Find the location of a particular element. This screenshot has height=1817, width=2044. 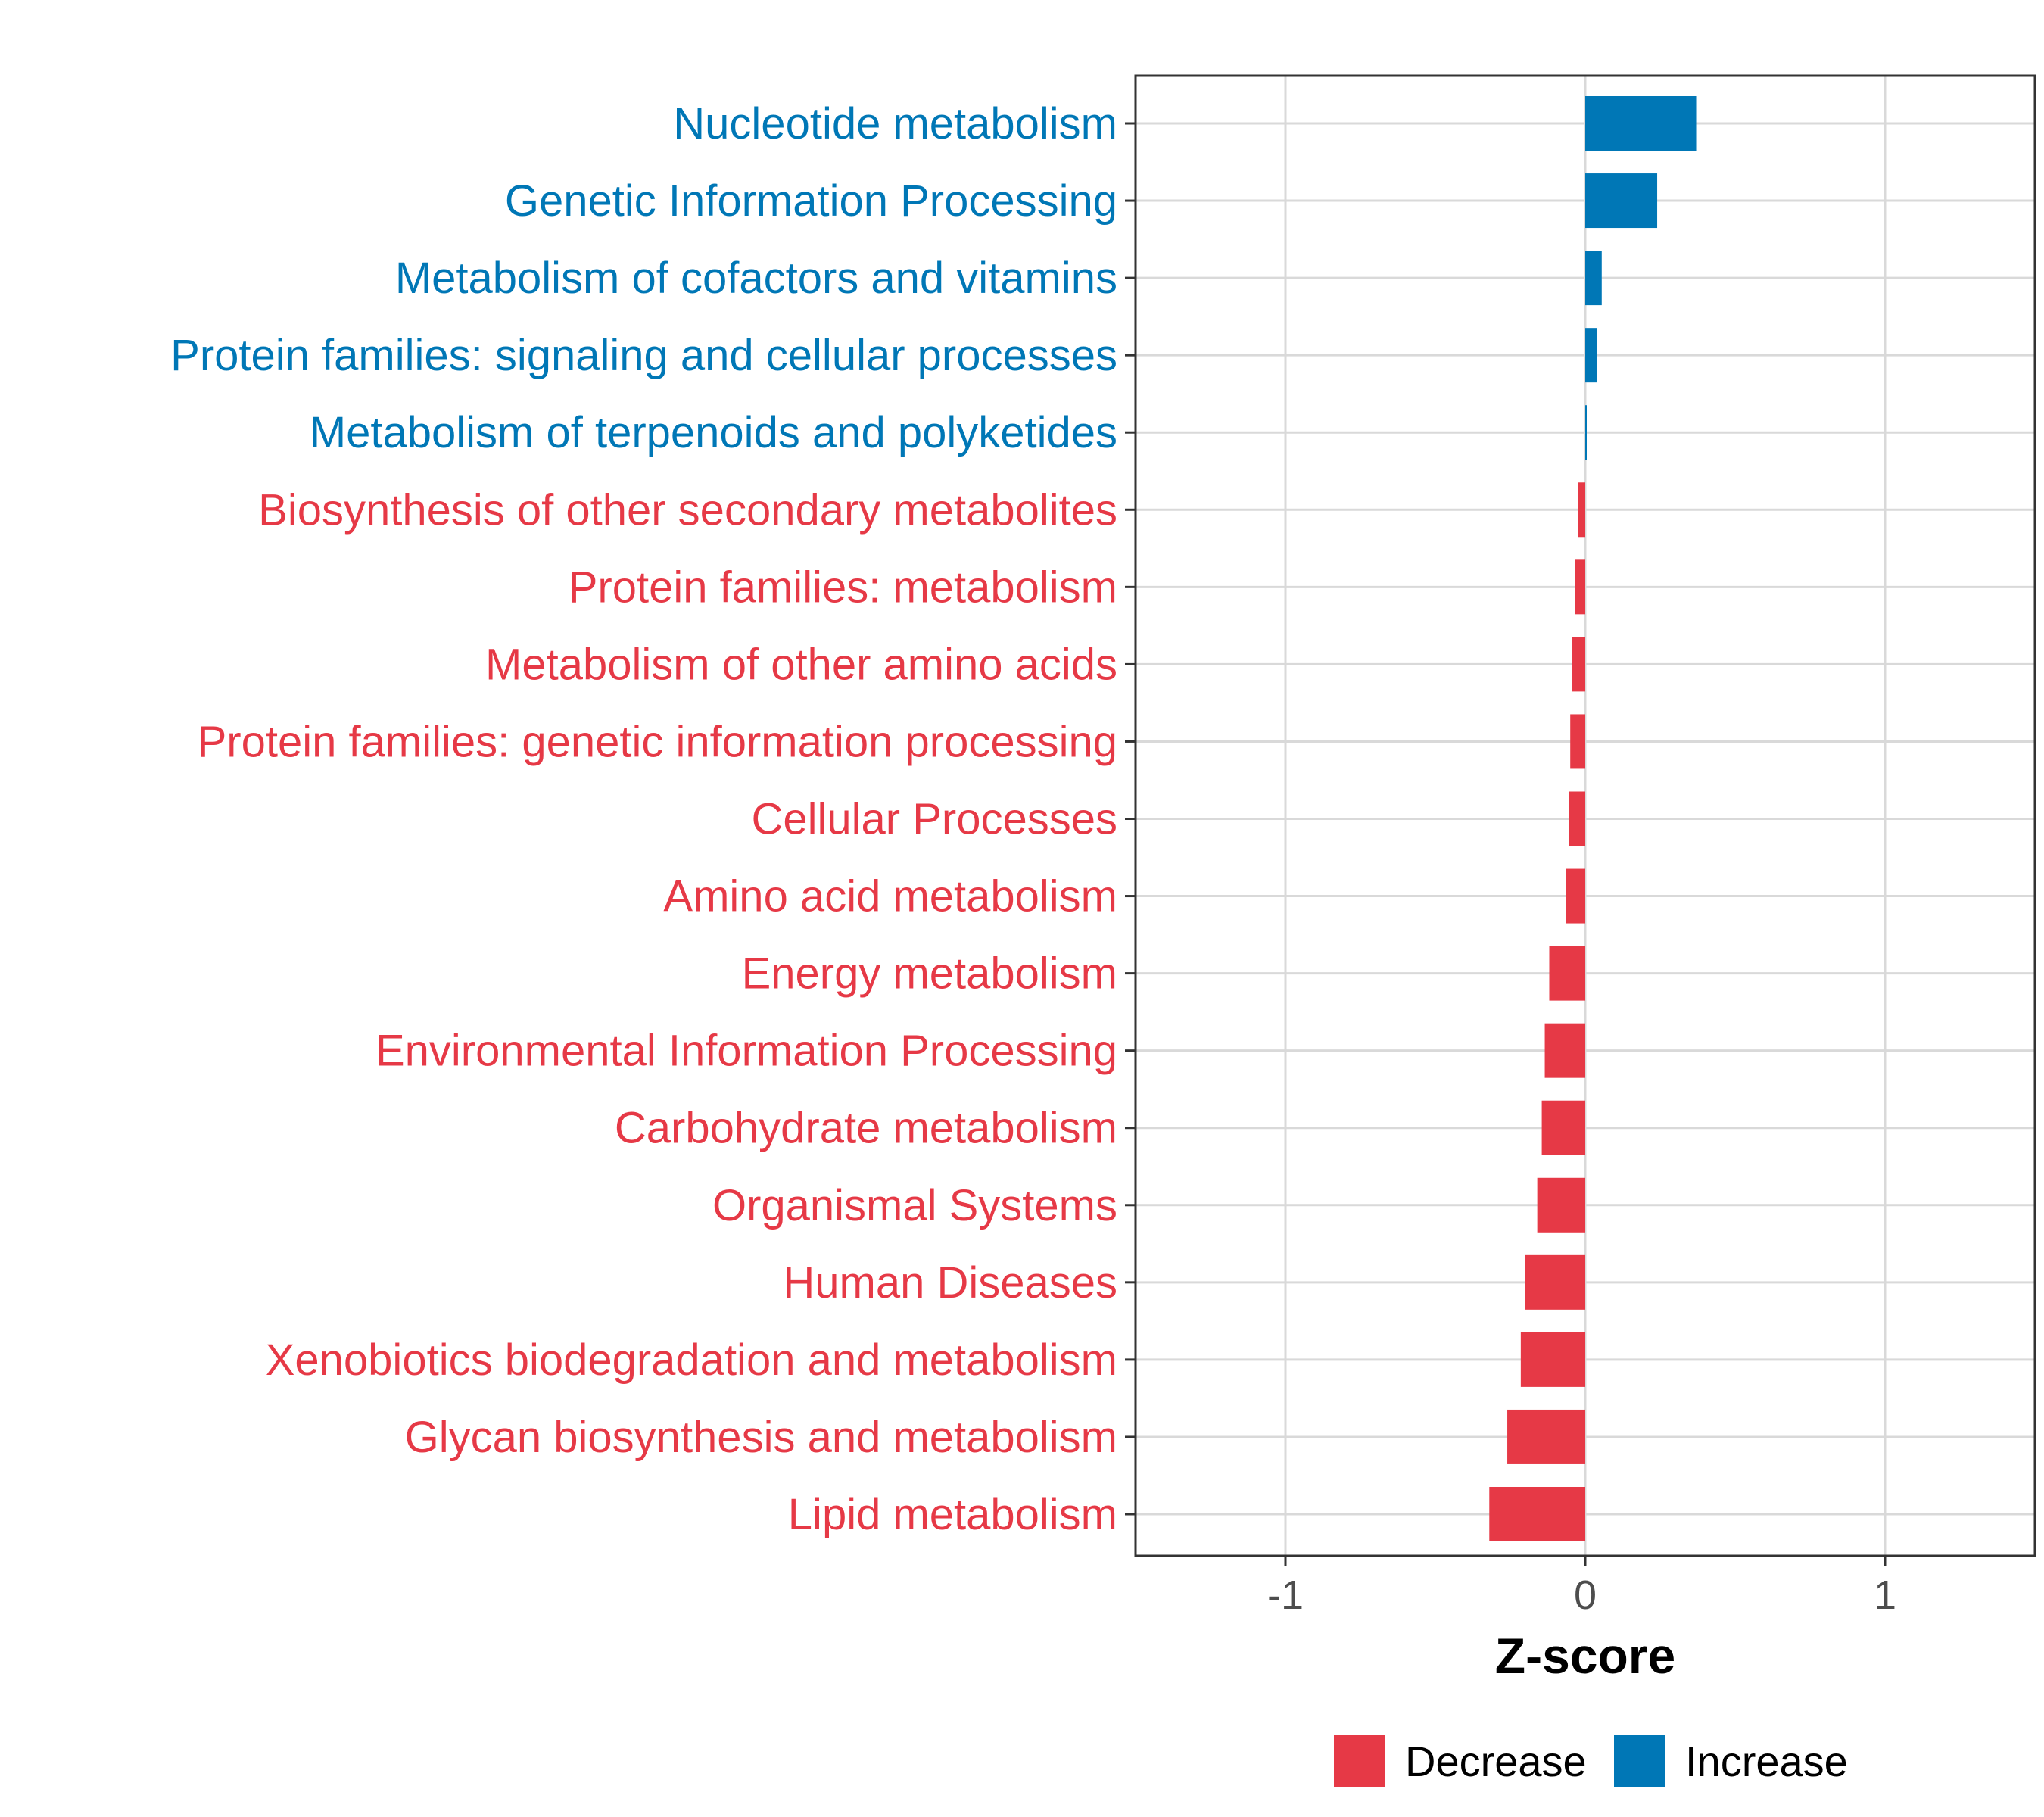

y-axis-ticks is located at coordinates (1130, 819).